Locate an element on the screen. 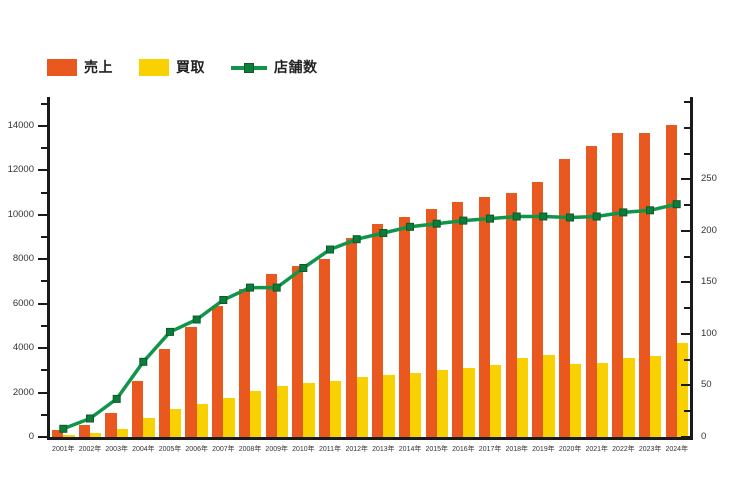 The width and height of the screenshot is (750, 500). x-axis-label: 2001年 is located at coordinates (63, 449).